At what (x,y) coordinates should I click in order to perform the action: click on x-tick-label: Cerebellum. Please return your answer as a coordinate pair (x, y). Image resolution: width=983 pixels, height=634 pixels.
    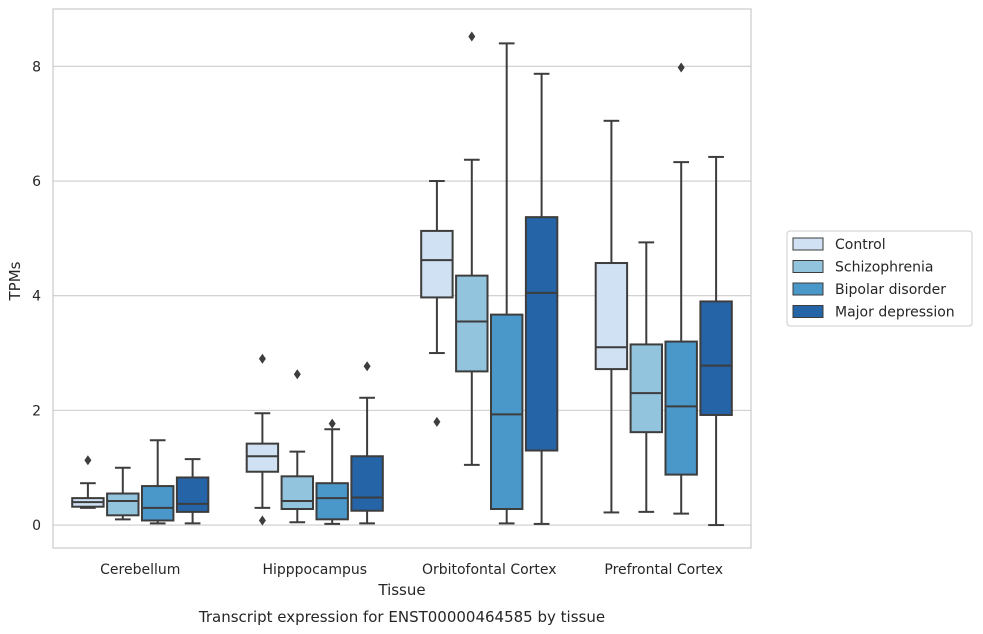
    Looking at the image, I should click on (140, 570).